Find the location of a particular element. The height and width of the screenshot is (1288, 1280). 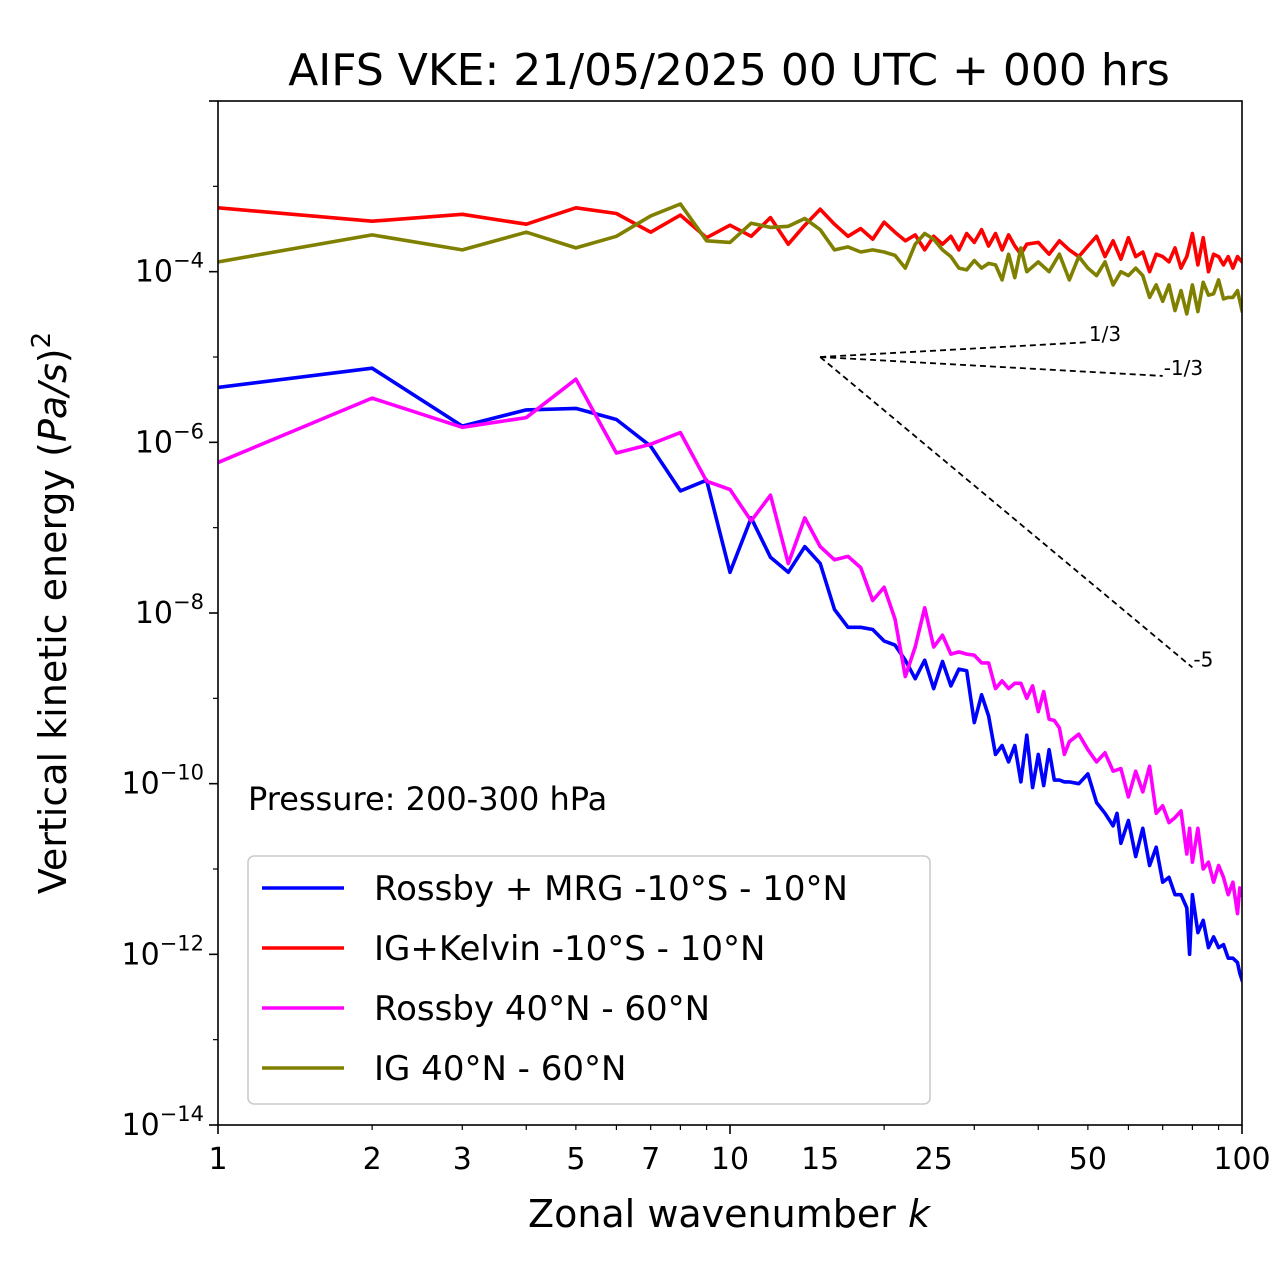

legend-box is located at coordinates (589, 980).